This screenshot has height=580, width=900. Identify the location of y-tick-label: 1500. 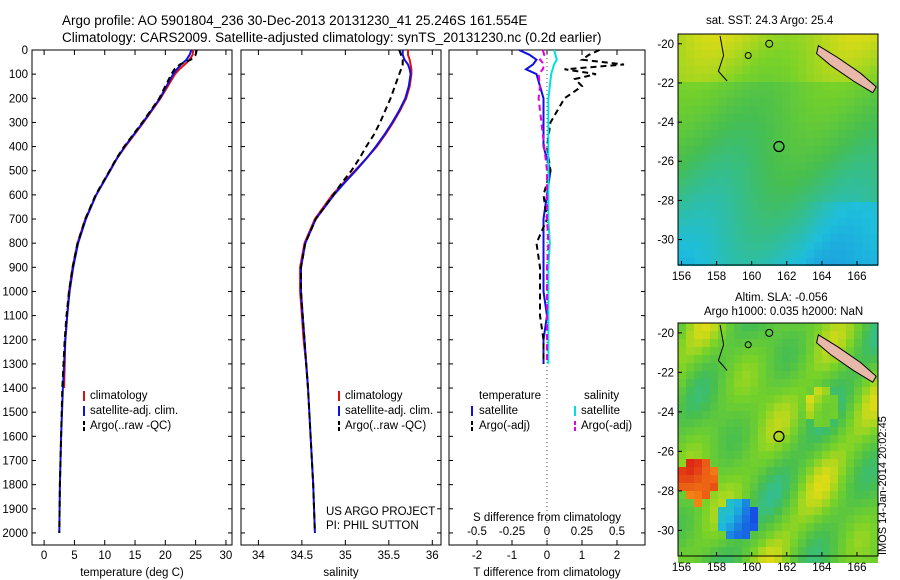
(15, 413).